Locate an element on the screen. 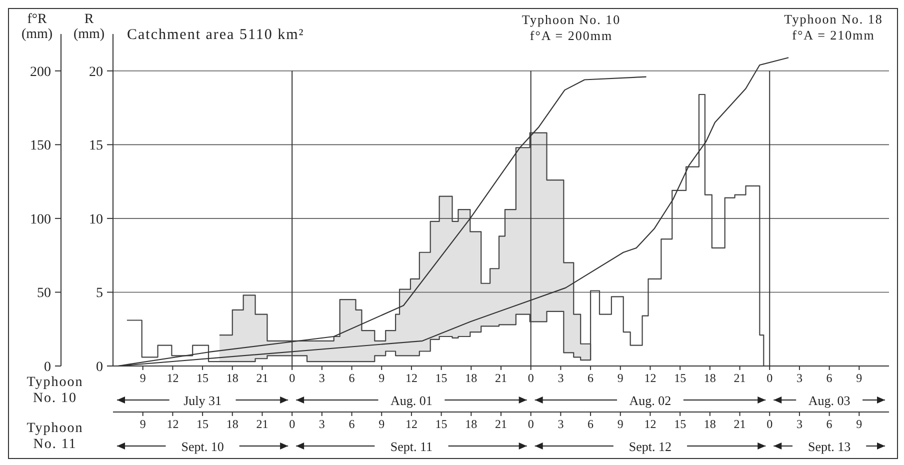  annotation: Typhoon No. 10 f°A = 200mm is located at coordinates (571, 27).